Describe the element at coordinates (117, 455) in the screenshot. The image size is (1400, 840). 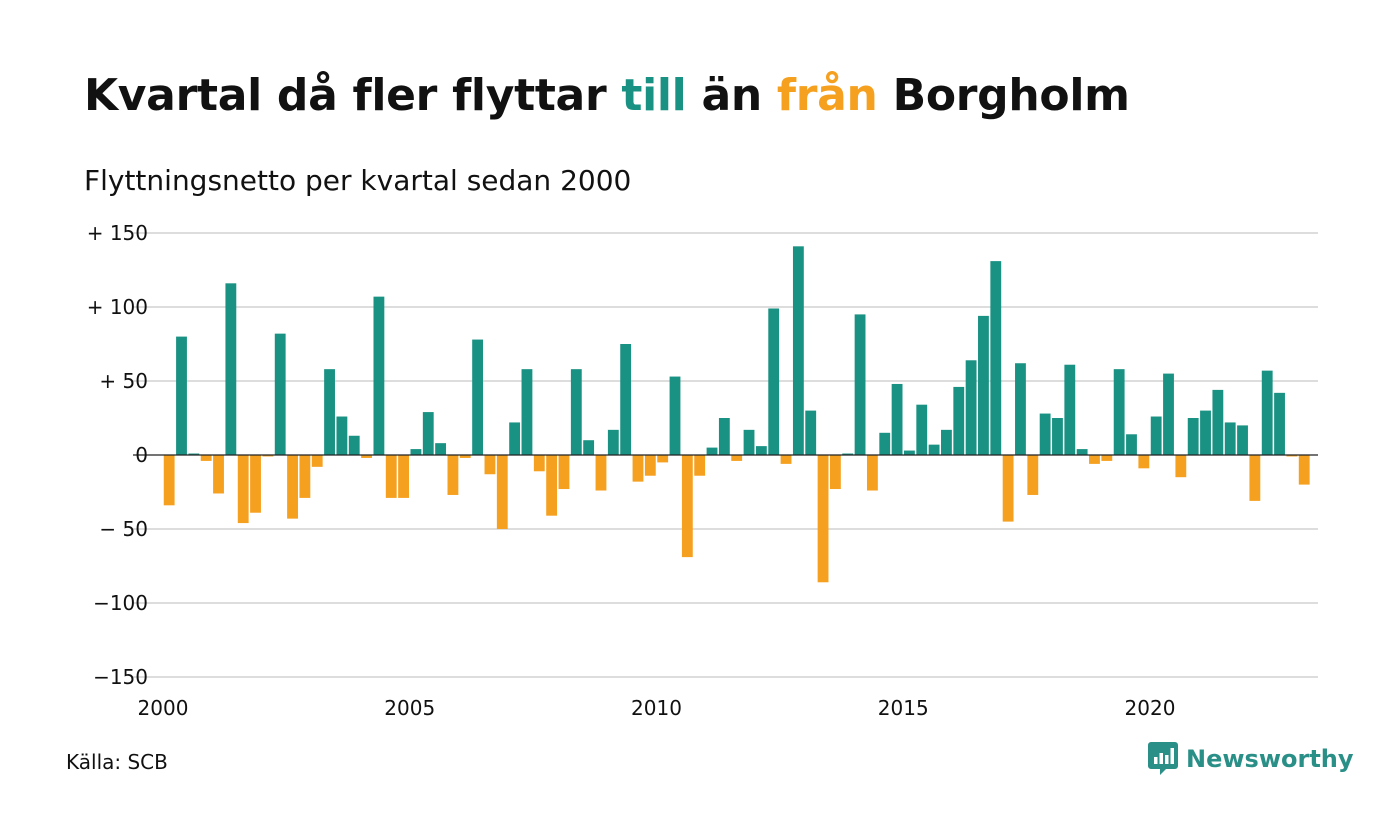
I see `y-axis: + 150 + 100 + 50 0 − 50 −100 −150` at that location.